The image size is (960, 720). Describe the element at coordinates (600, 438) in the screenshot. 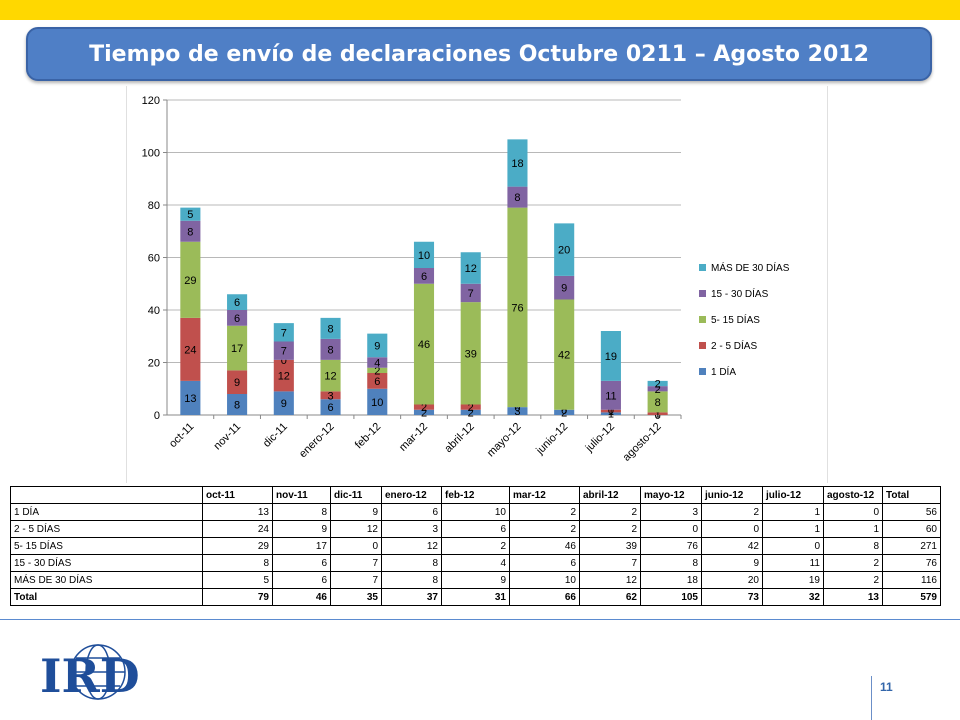

I see `x-tick-label: julio-12` at that location.